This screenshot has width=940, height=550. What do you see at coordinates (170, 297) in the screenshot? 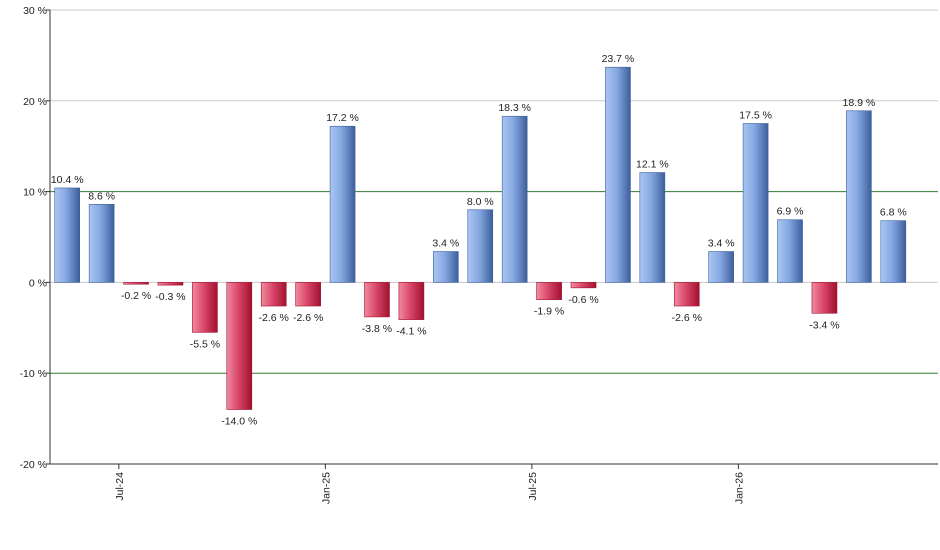
I see `data-label: -0.3 %` at bounding box center [170, 297].